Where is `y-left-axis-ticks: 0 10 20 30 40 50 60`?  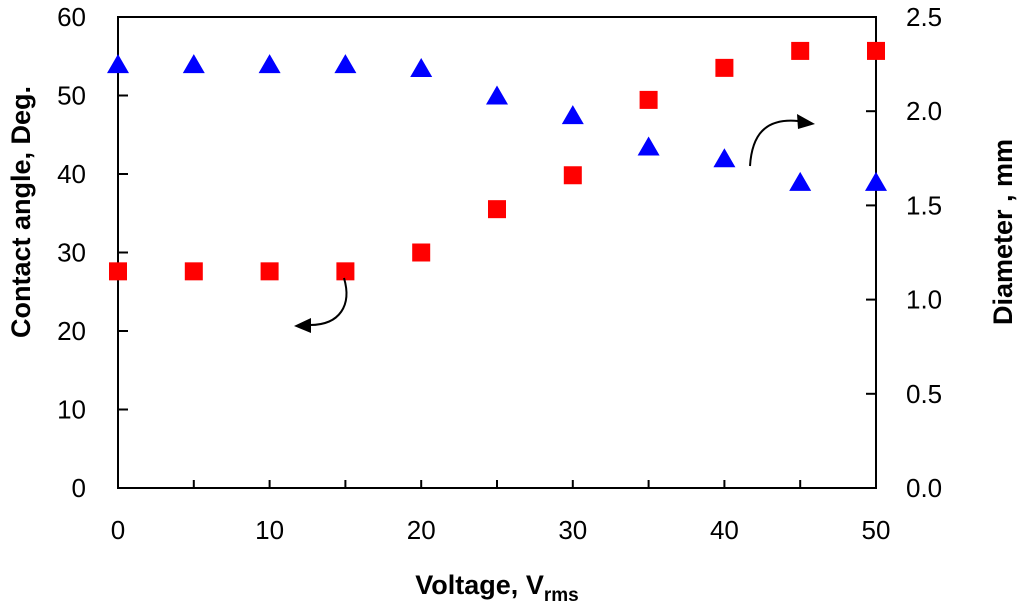
y-left-axis-ticks: 0 10 20 30 40 50 60 is located at coordinates (92, 252).